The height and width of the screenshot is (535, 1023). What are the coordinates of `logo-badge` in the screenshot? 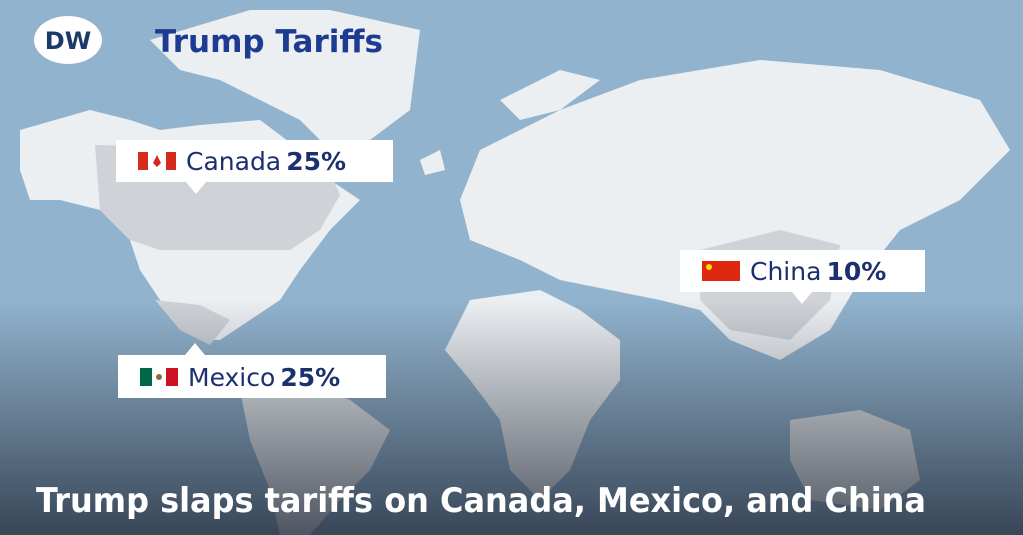 It's located at (68, 40).